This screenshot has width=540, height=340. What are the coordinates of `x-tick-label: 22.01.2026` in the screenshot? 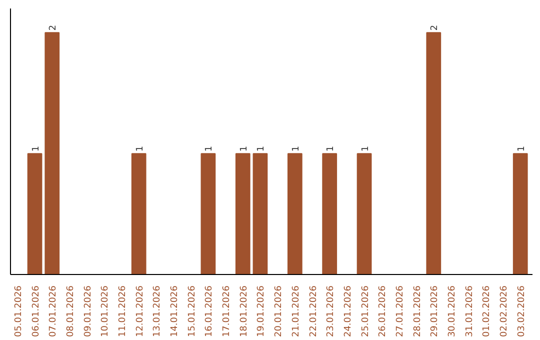 It's located at (313, 311).